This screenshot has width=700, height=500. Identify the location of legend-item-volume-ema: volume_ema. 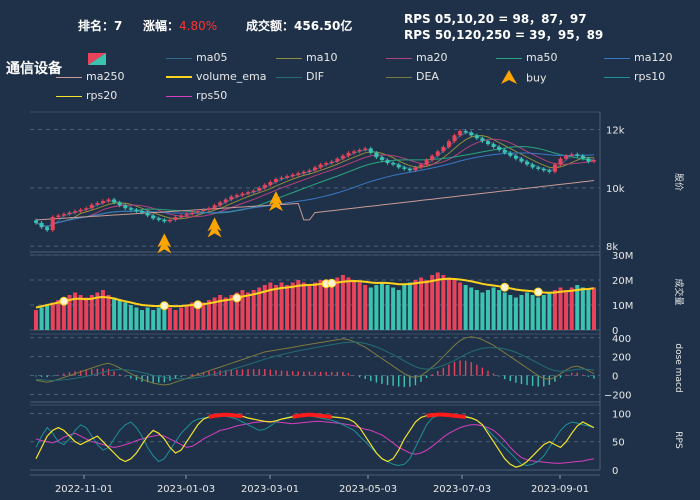
(216, 76).